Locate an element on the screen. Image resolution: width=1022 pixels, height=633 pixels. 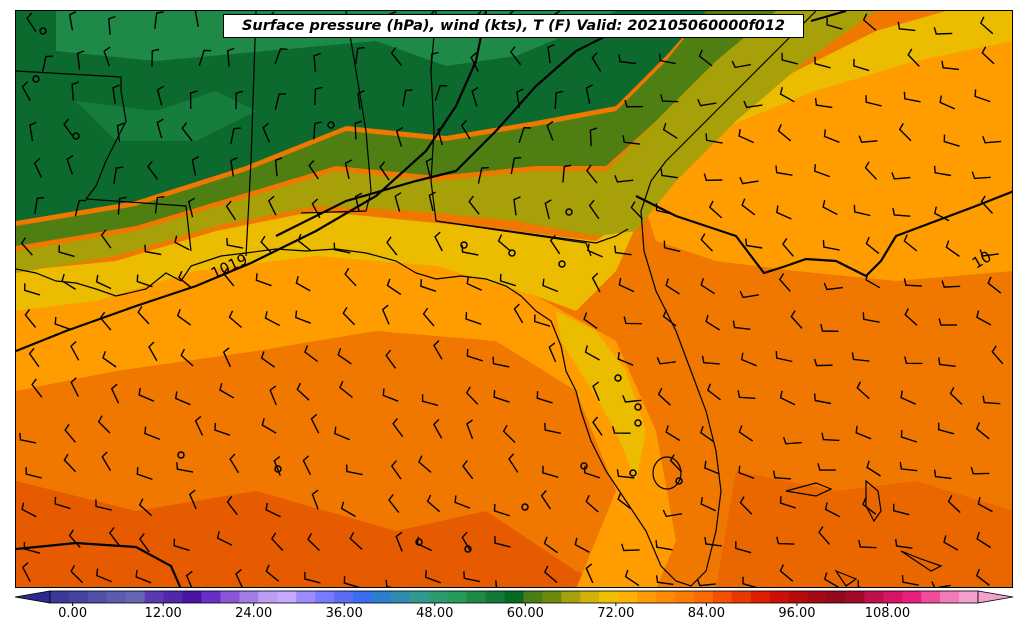
temperature-colorbar is located at coordinates (514, 598).